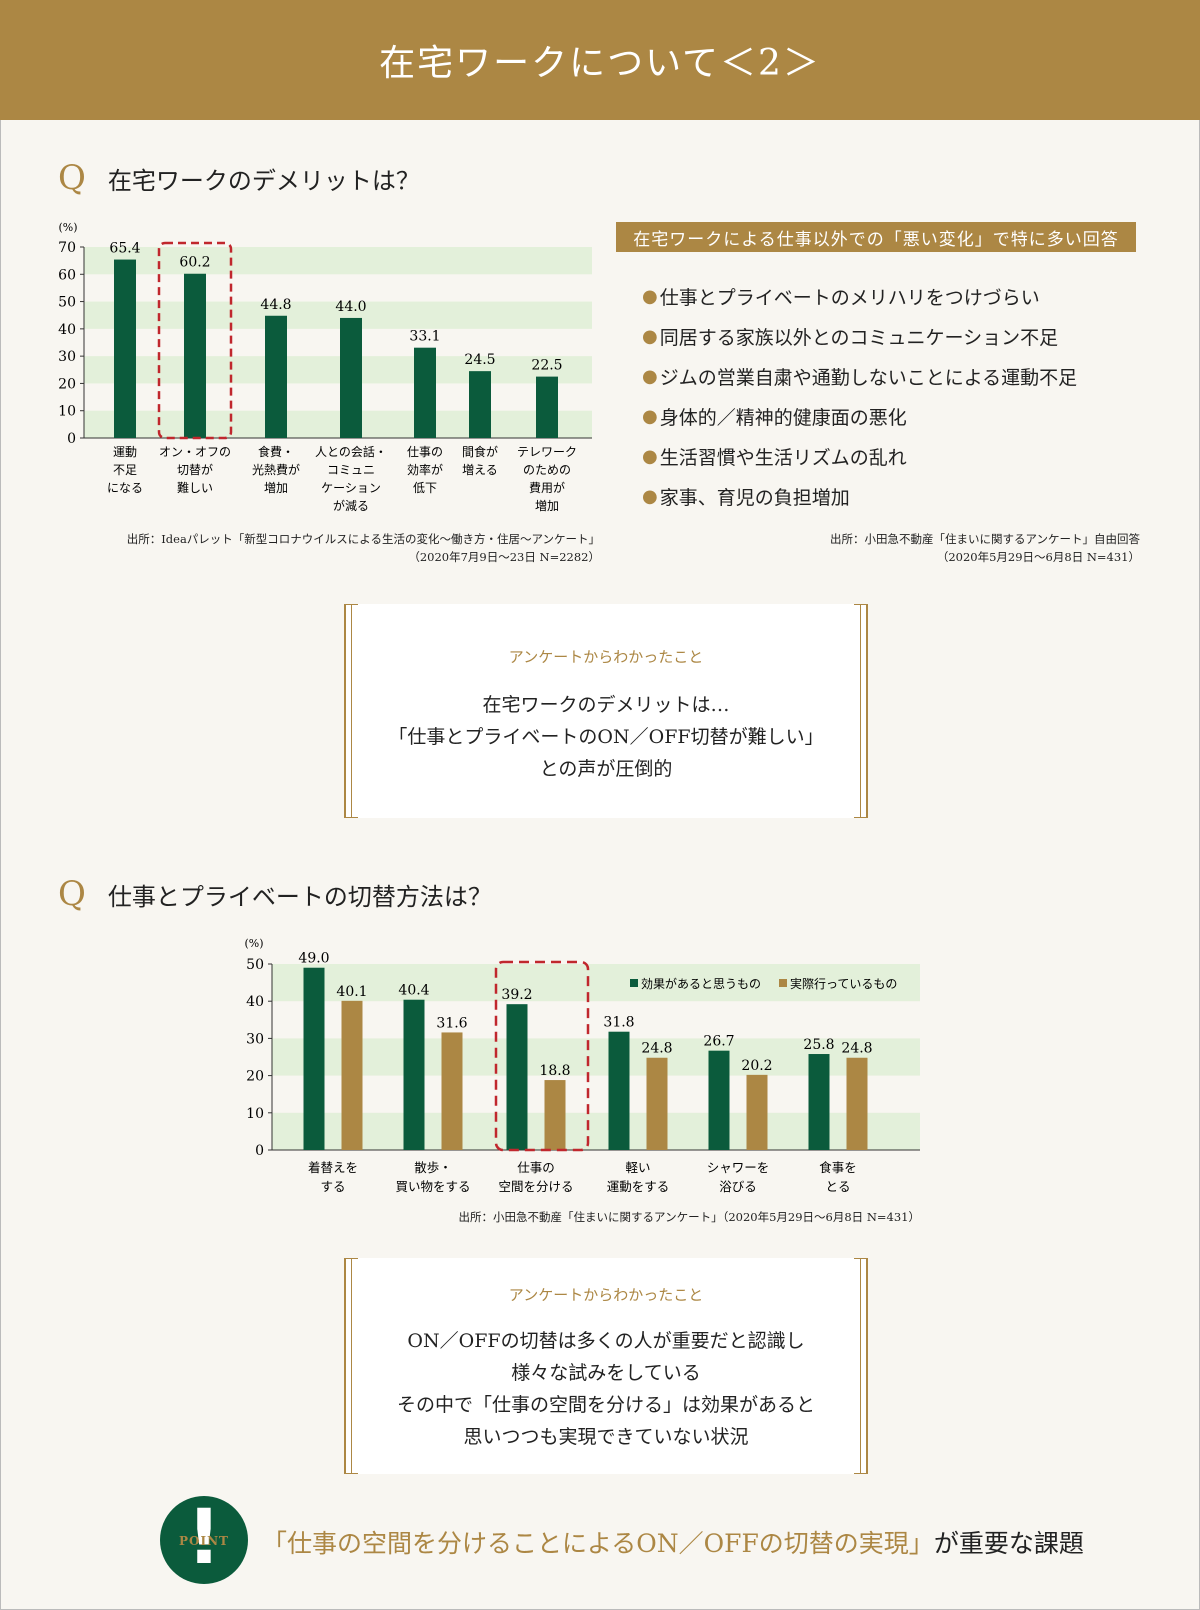 This screenshot has width=1200, height=1610. What do you see at coordinates (67, 357) in the screenshot?
I see `y-tick-label: 30` at bounding box center [67, 357].